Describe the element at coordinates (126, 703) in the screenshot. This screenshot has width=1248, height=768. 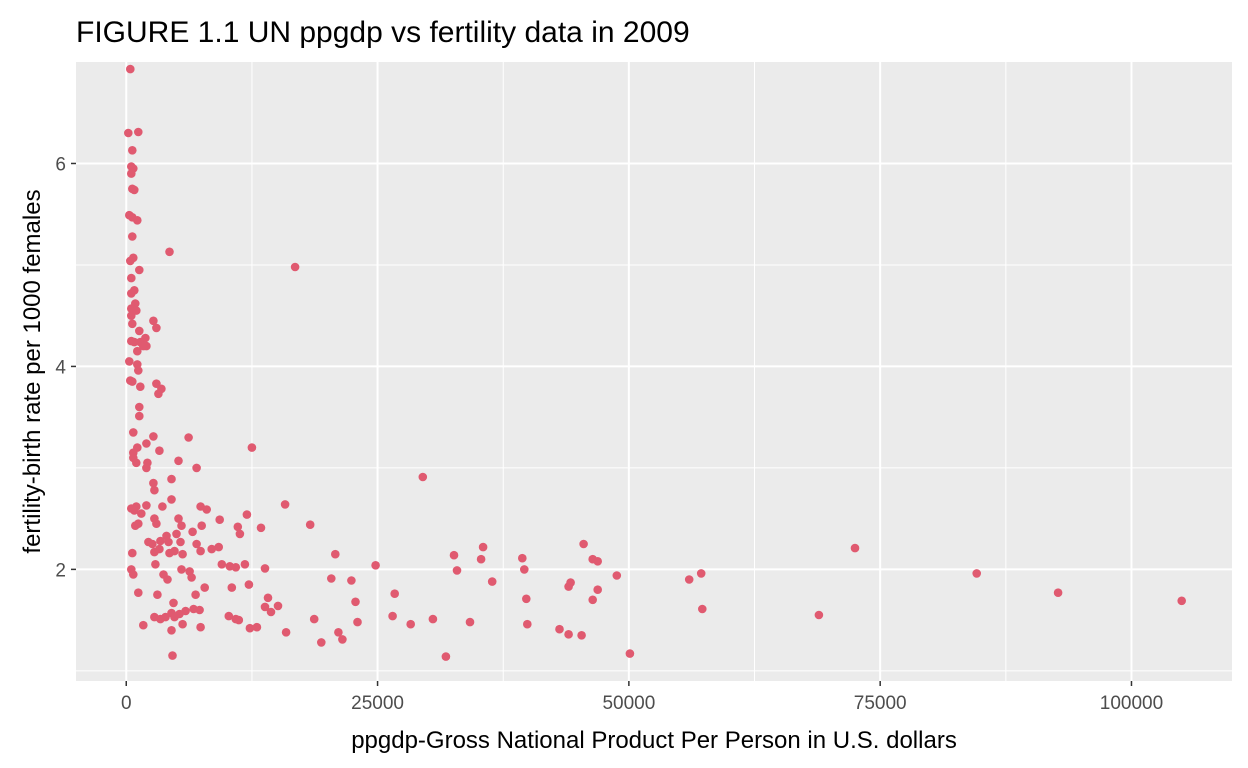
I see `x-tick-label: 0` at that location.